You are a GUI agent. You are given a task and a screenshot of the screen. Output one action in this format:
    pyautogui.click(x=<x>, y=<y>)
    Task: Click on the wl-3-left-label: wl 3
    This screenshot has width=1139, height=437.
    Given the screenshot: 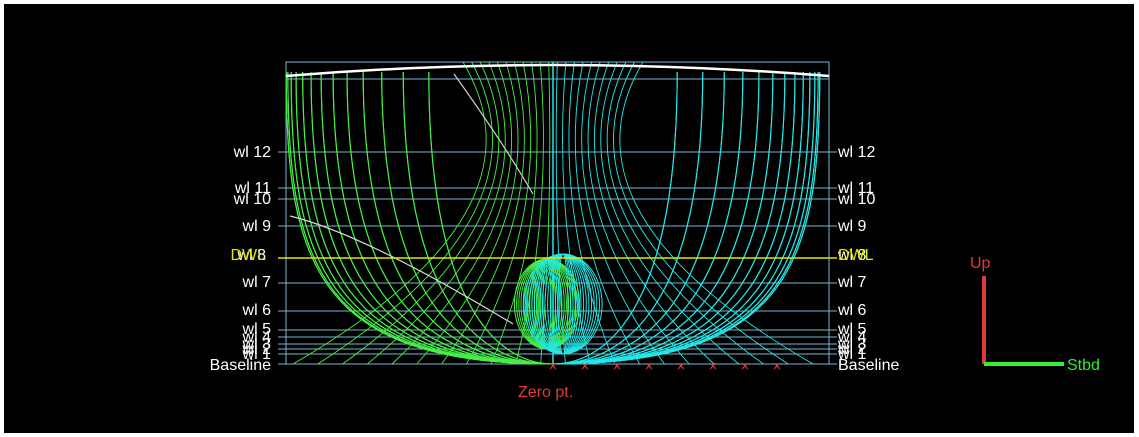 What is the action you would take?
    pyautogui.click(x=257, y=344)
    